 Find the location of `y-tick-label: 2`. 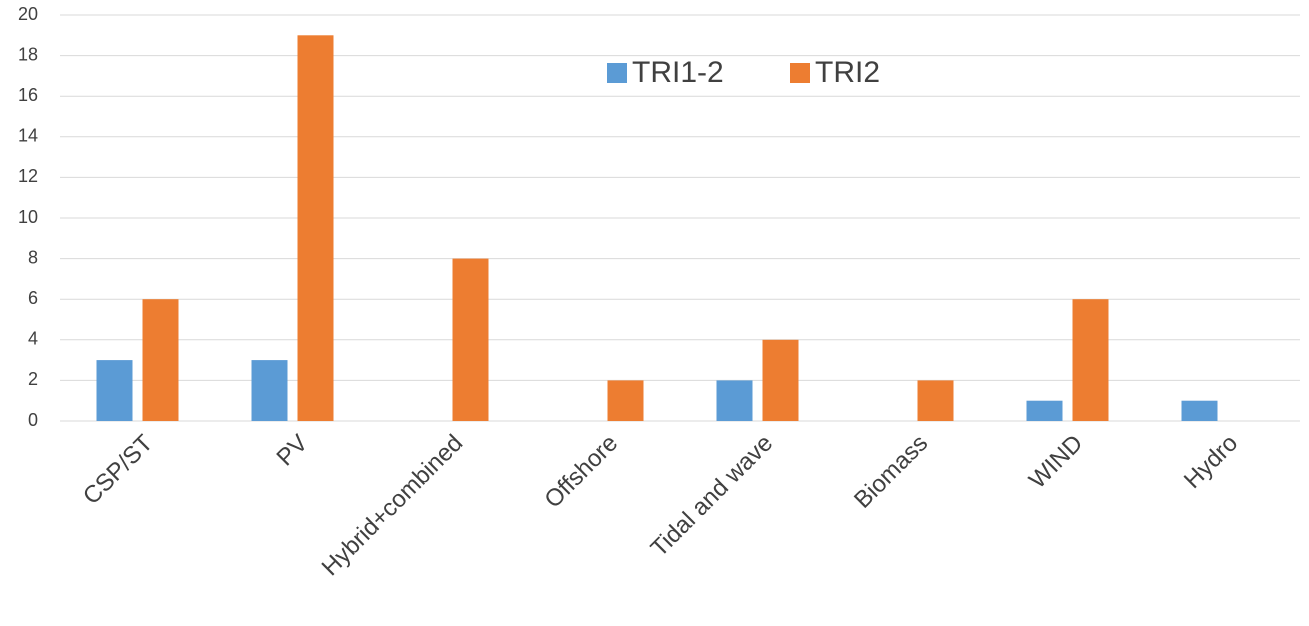

y-tick-label: 2 is located at coordinates (33, 379).